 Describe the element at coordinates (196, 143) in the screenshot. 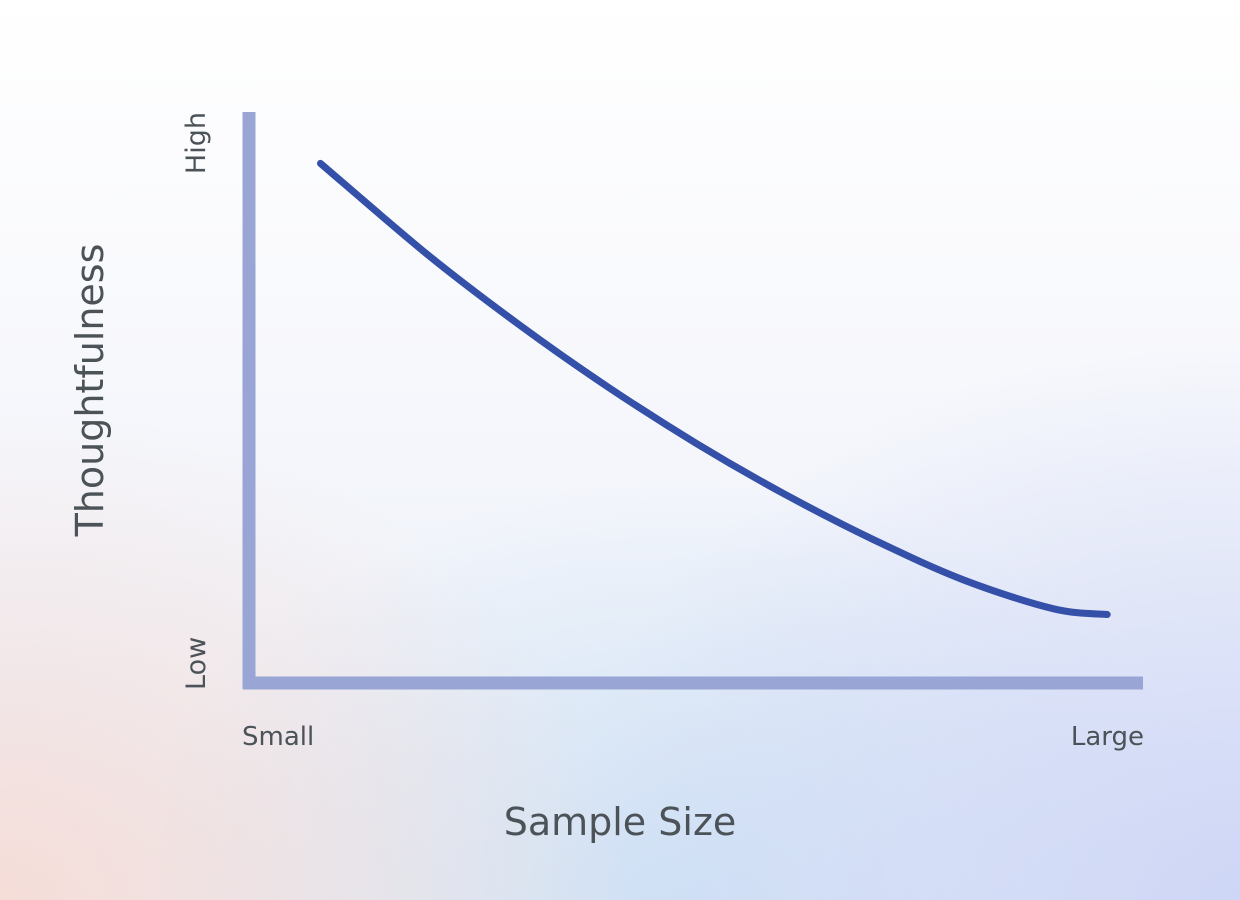

I see `y-tick-label-high: High` at that location.